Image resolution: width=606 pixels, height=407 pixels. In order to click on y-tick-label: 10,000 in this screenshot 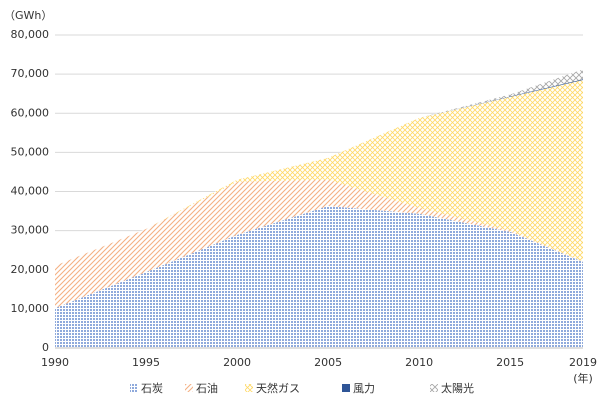, I will do `click(30, 308)`.